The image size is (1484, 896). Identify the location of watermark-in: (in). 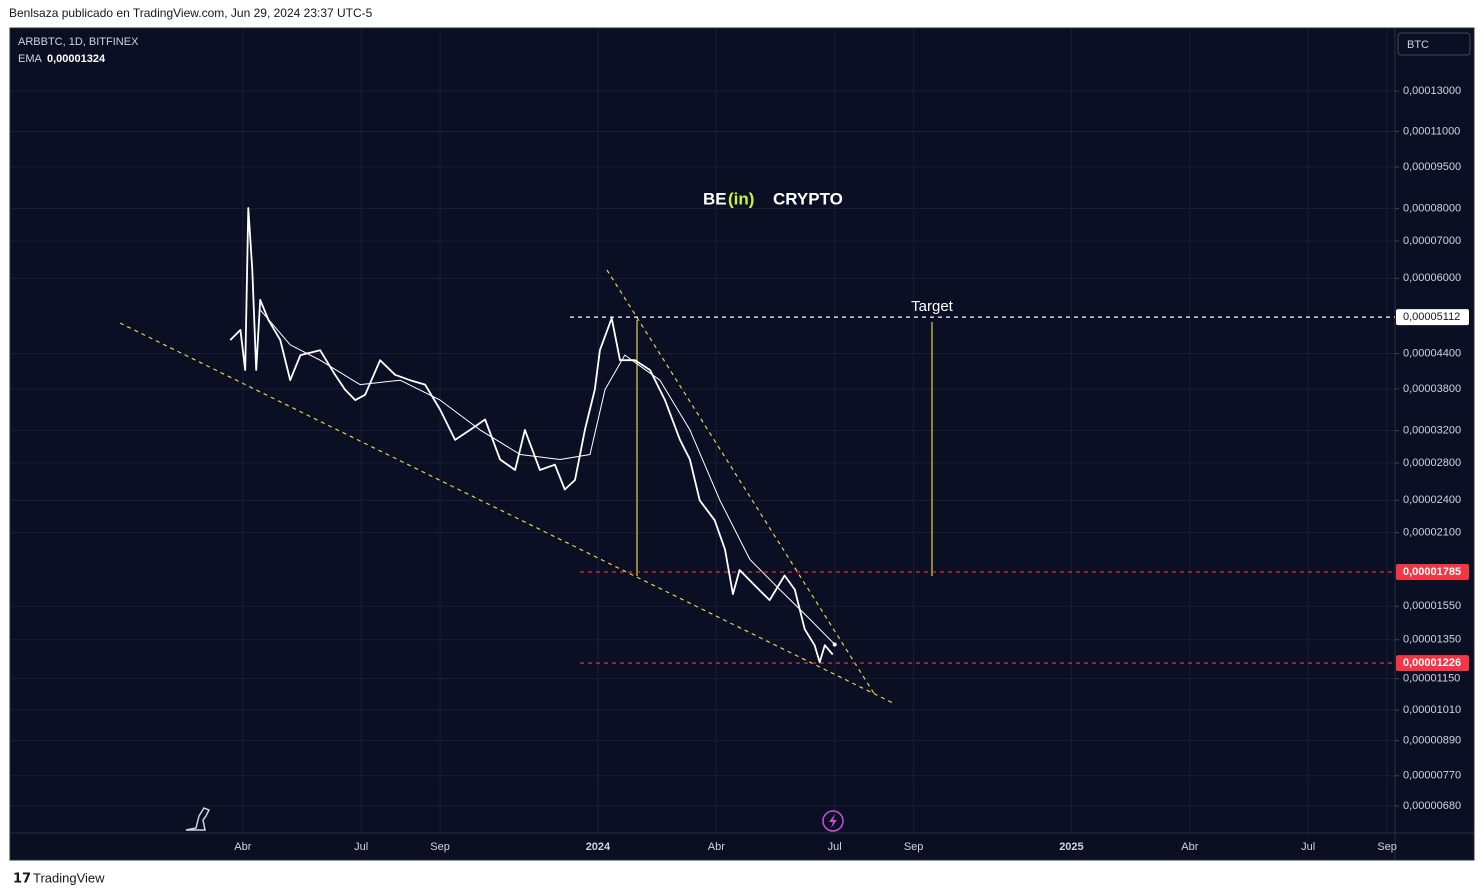
(741, 198).